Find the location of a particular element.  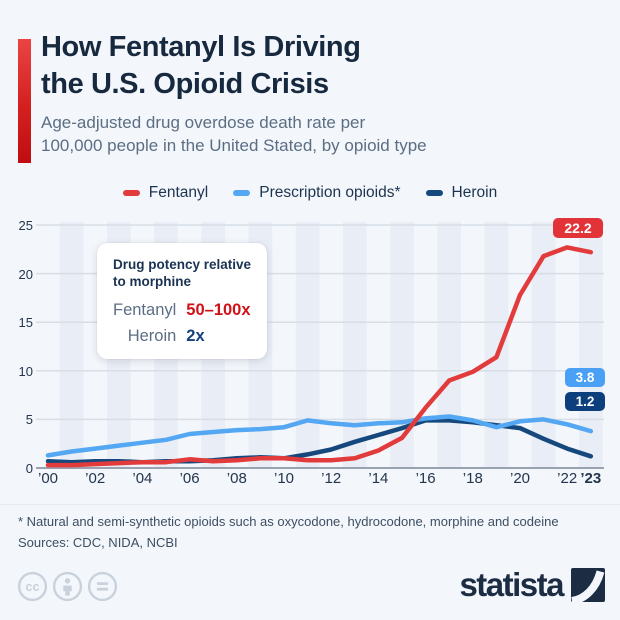

heroin-legend-dash-icon is located at coordinates (434, 193).